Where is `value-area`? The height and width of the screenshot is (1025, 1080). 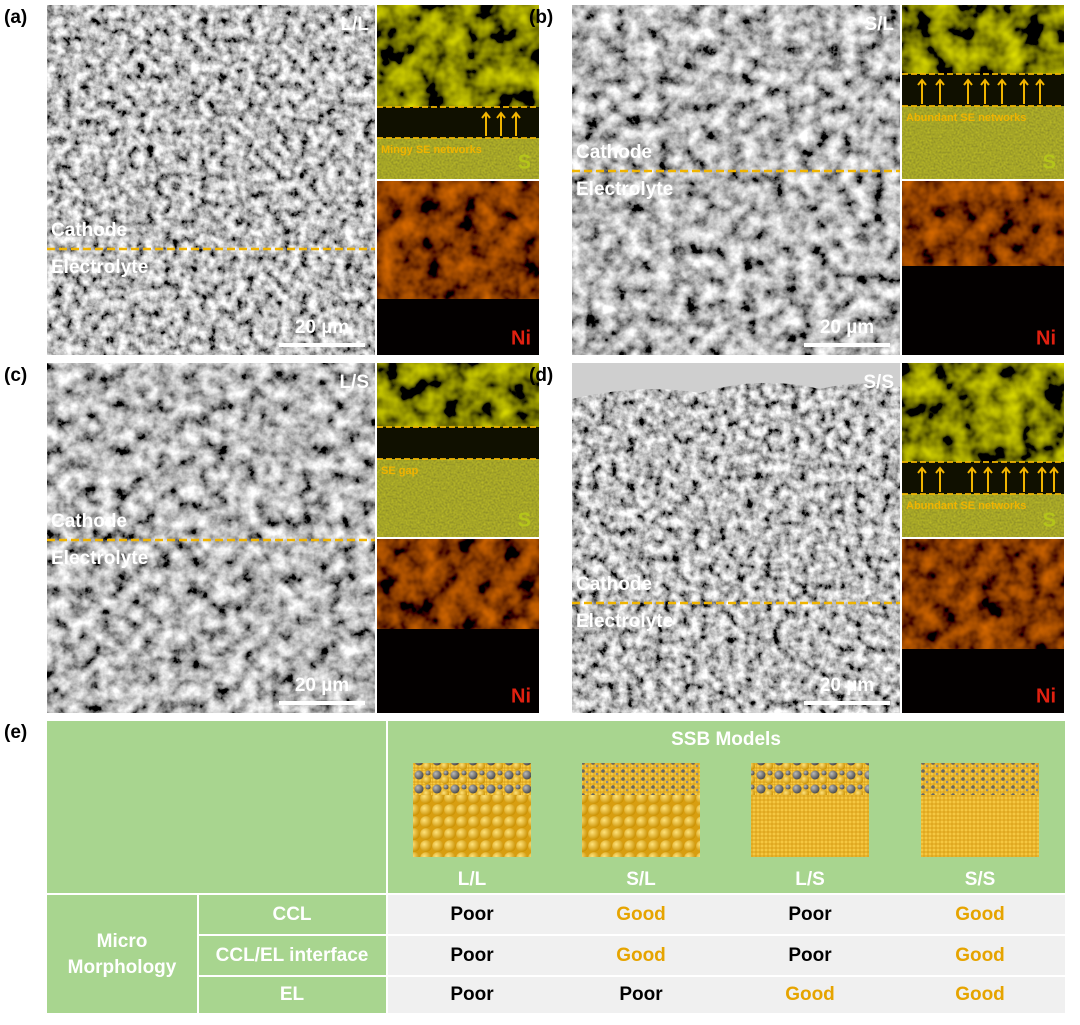
value-area is located at coordinates (726, 954).